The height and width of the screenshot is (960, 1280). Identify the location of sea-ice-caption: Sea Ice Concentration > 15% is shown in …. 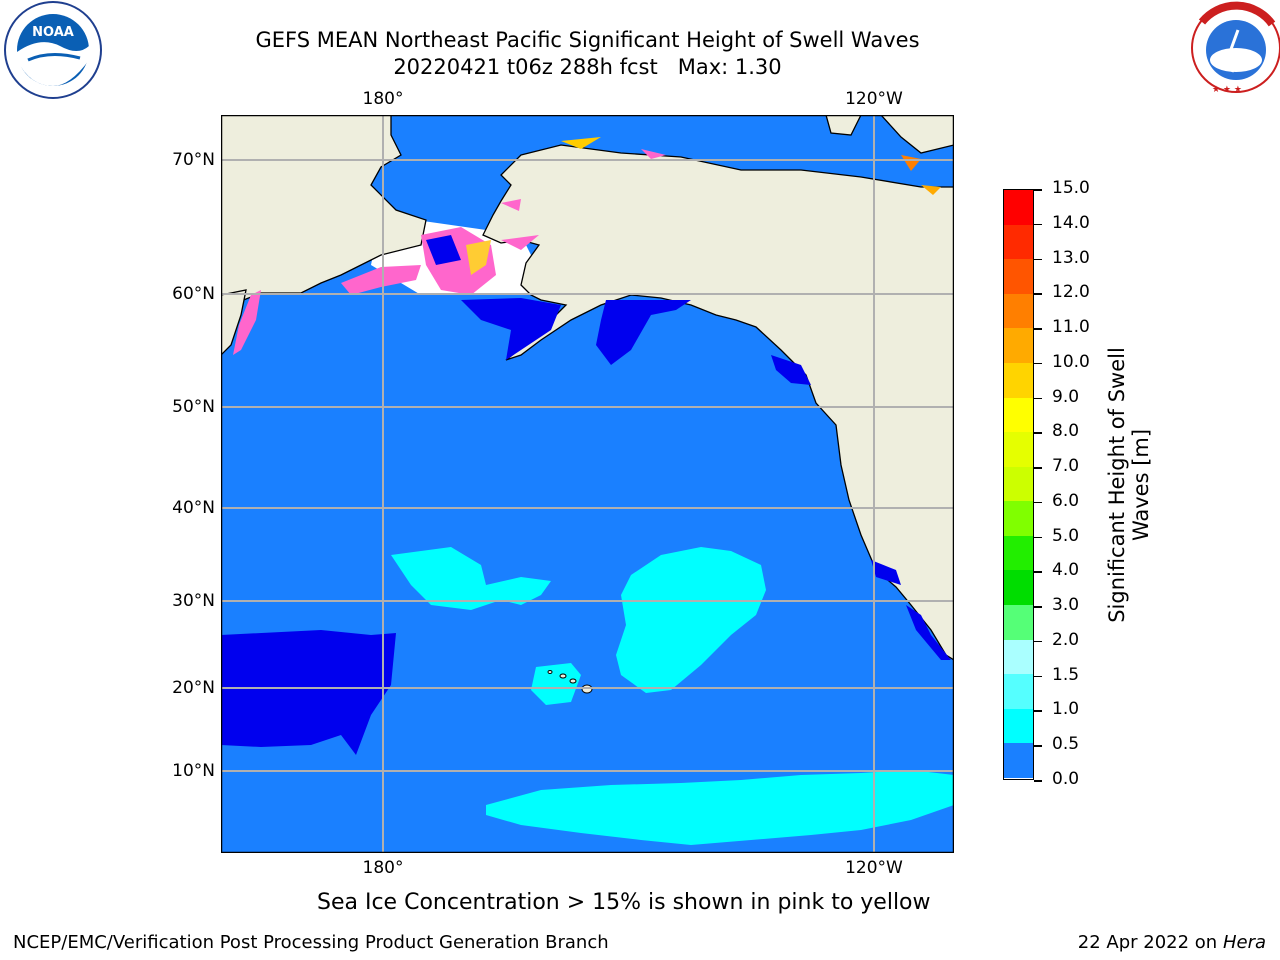
(624, 902).